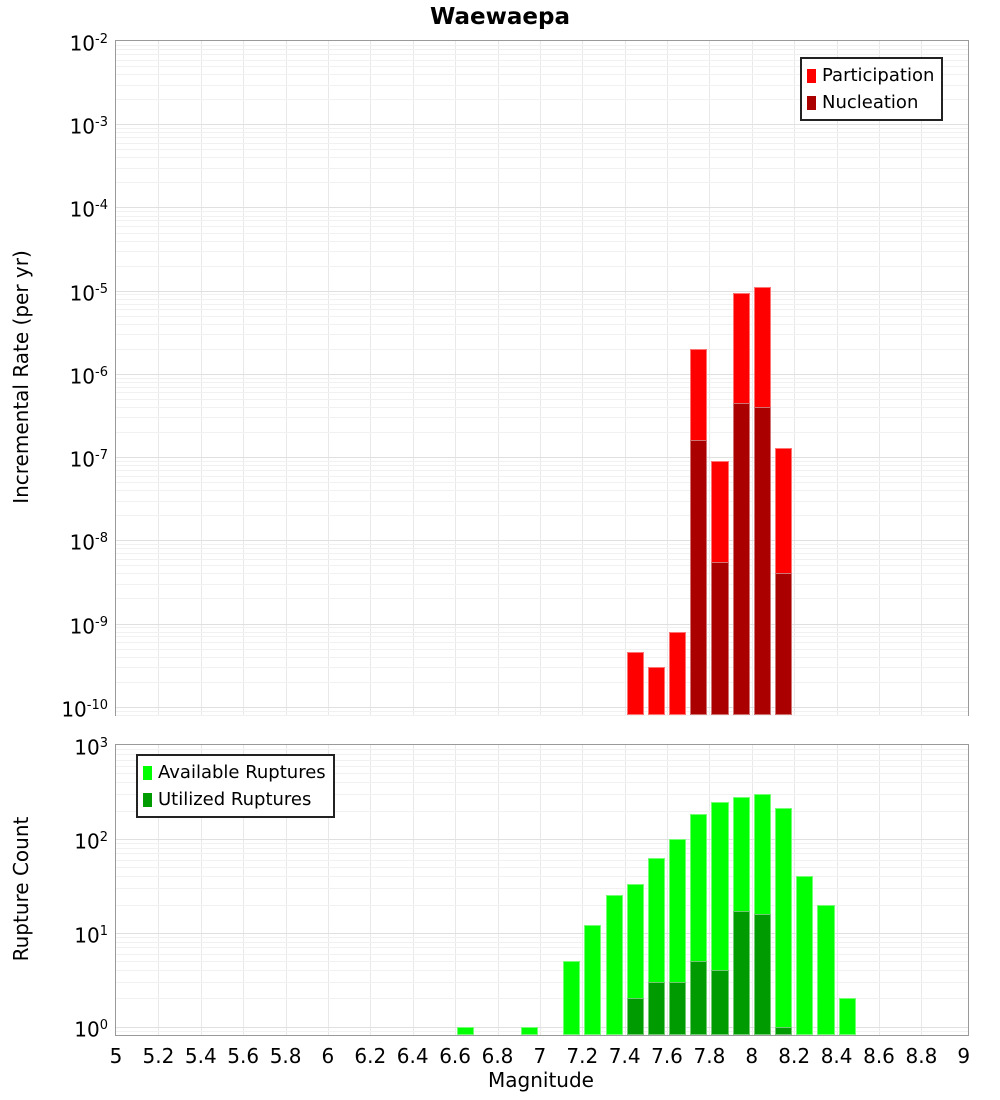 Image resolution: width=1000 pixels, height=1100 pixels. Describe the element at coordinates (234, 799) in the screenshot. I see `legend-entry-utilized: Utilized Ruptures` at that location.